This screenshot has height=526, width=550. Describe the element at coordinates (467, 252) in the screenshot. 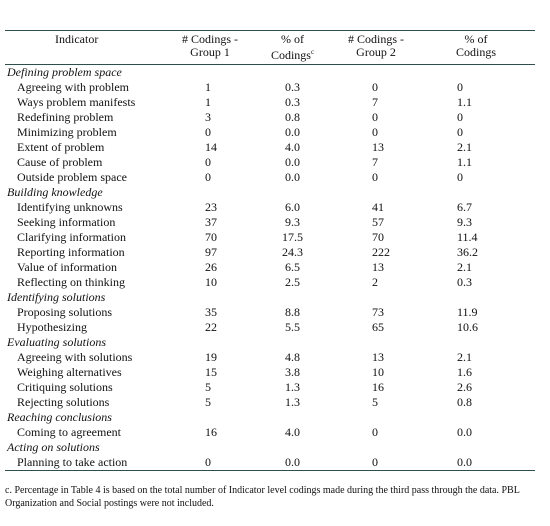

I see `cell-value: 36.2` at that location.